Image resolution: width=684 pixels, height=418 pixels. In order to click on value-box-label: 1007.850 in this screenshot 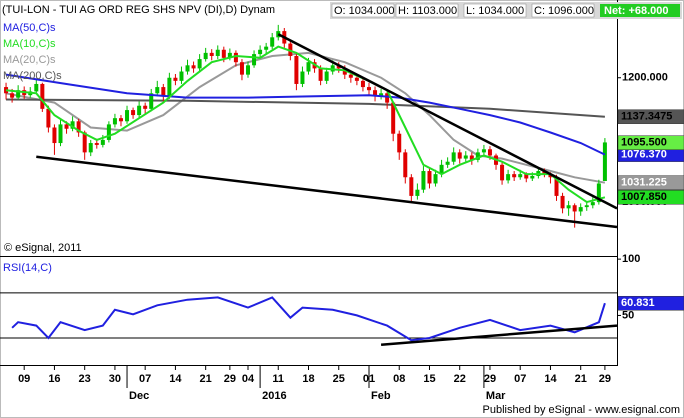, I will do `click(644, 197)`.